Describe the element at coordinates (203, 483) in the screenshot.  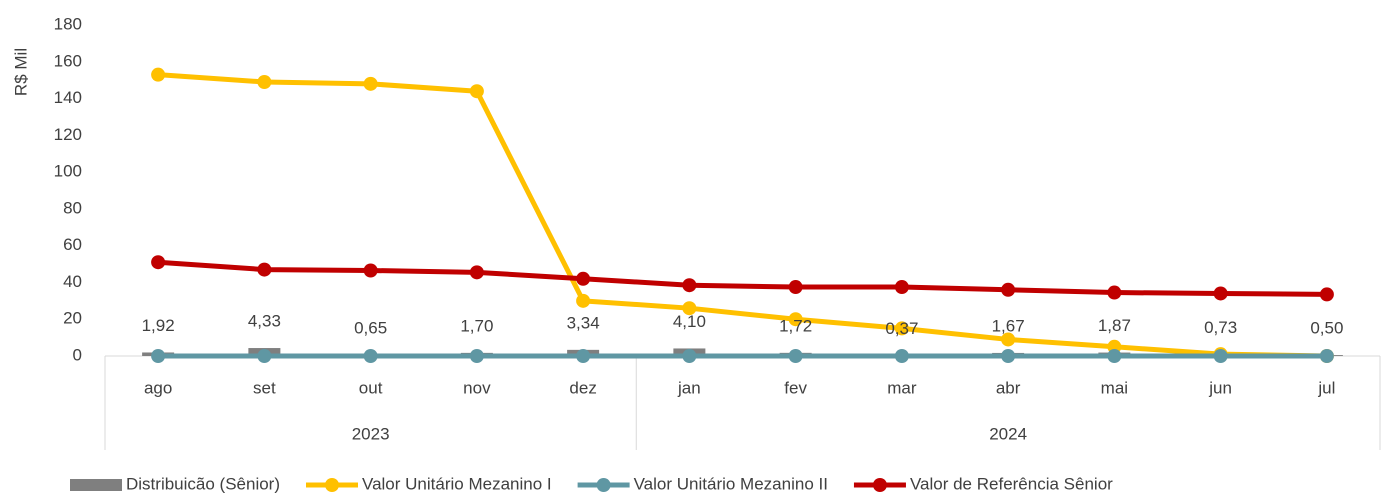
I see `legend-label: Distribuicão (Sênior)` at that location.